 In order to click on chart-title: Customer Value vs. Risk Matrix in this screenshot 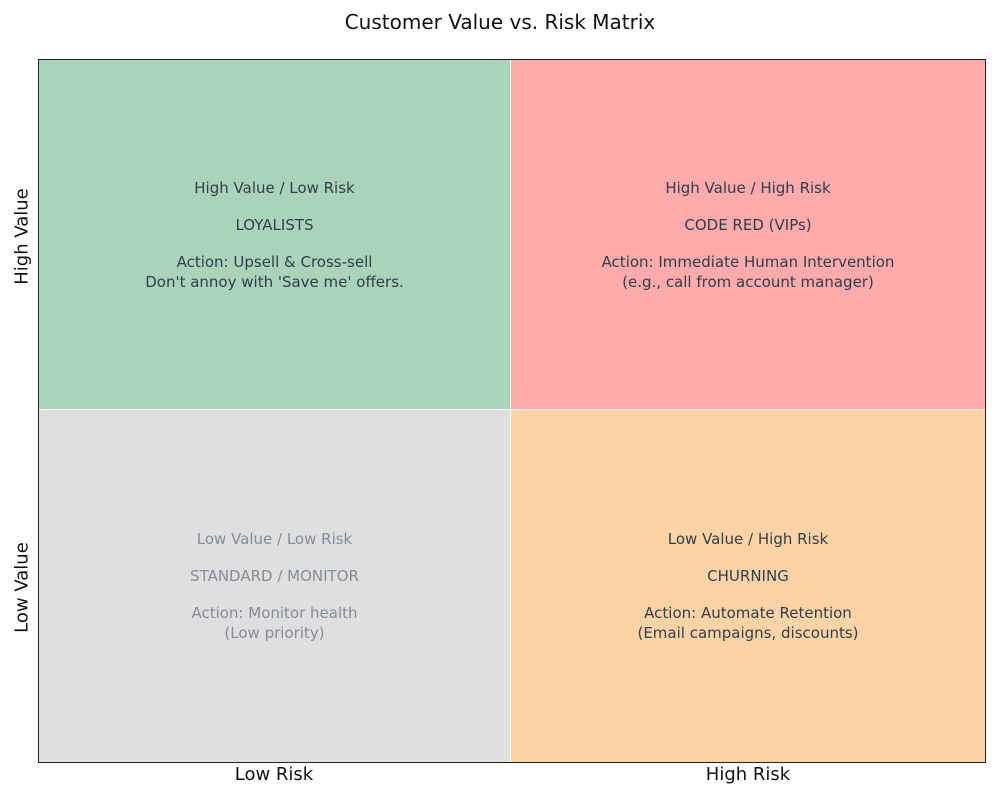, I will do `click(500, 22)`.